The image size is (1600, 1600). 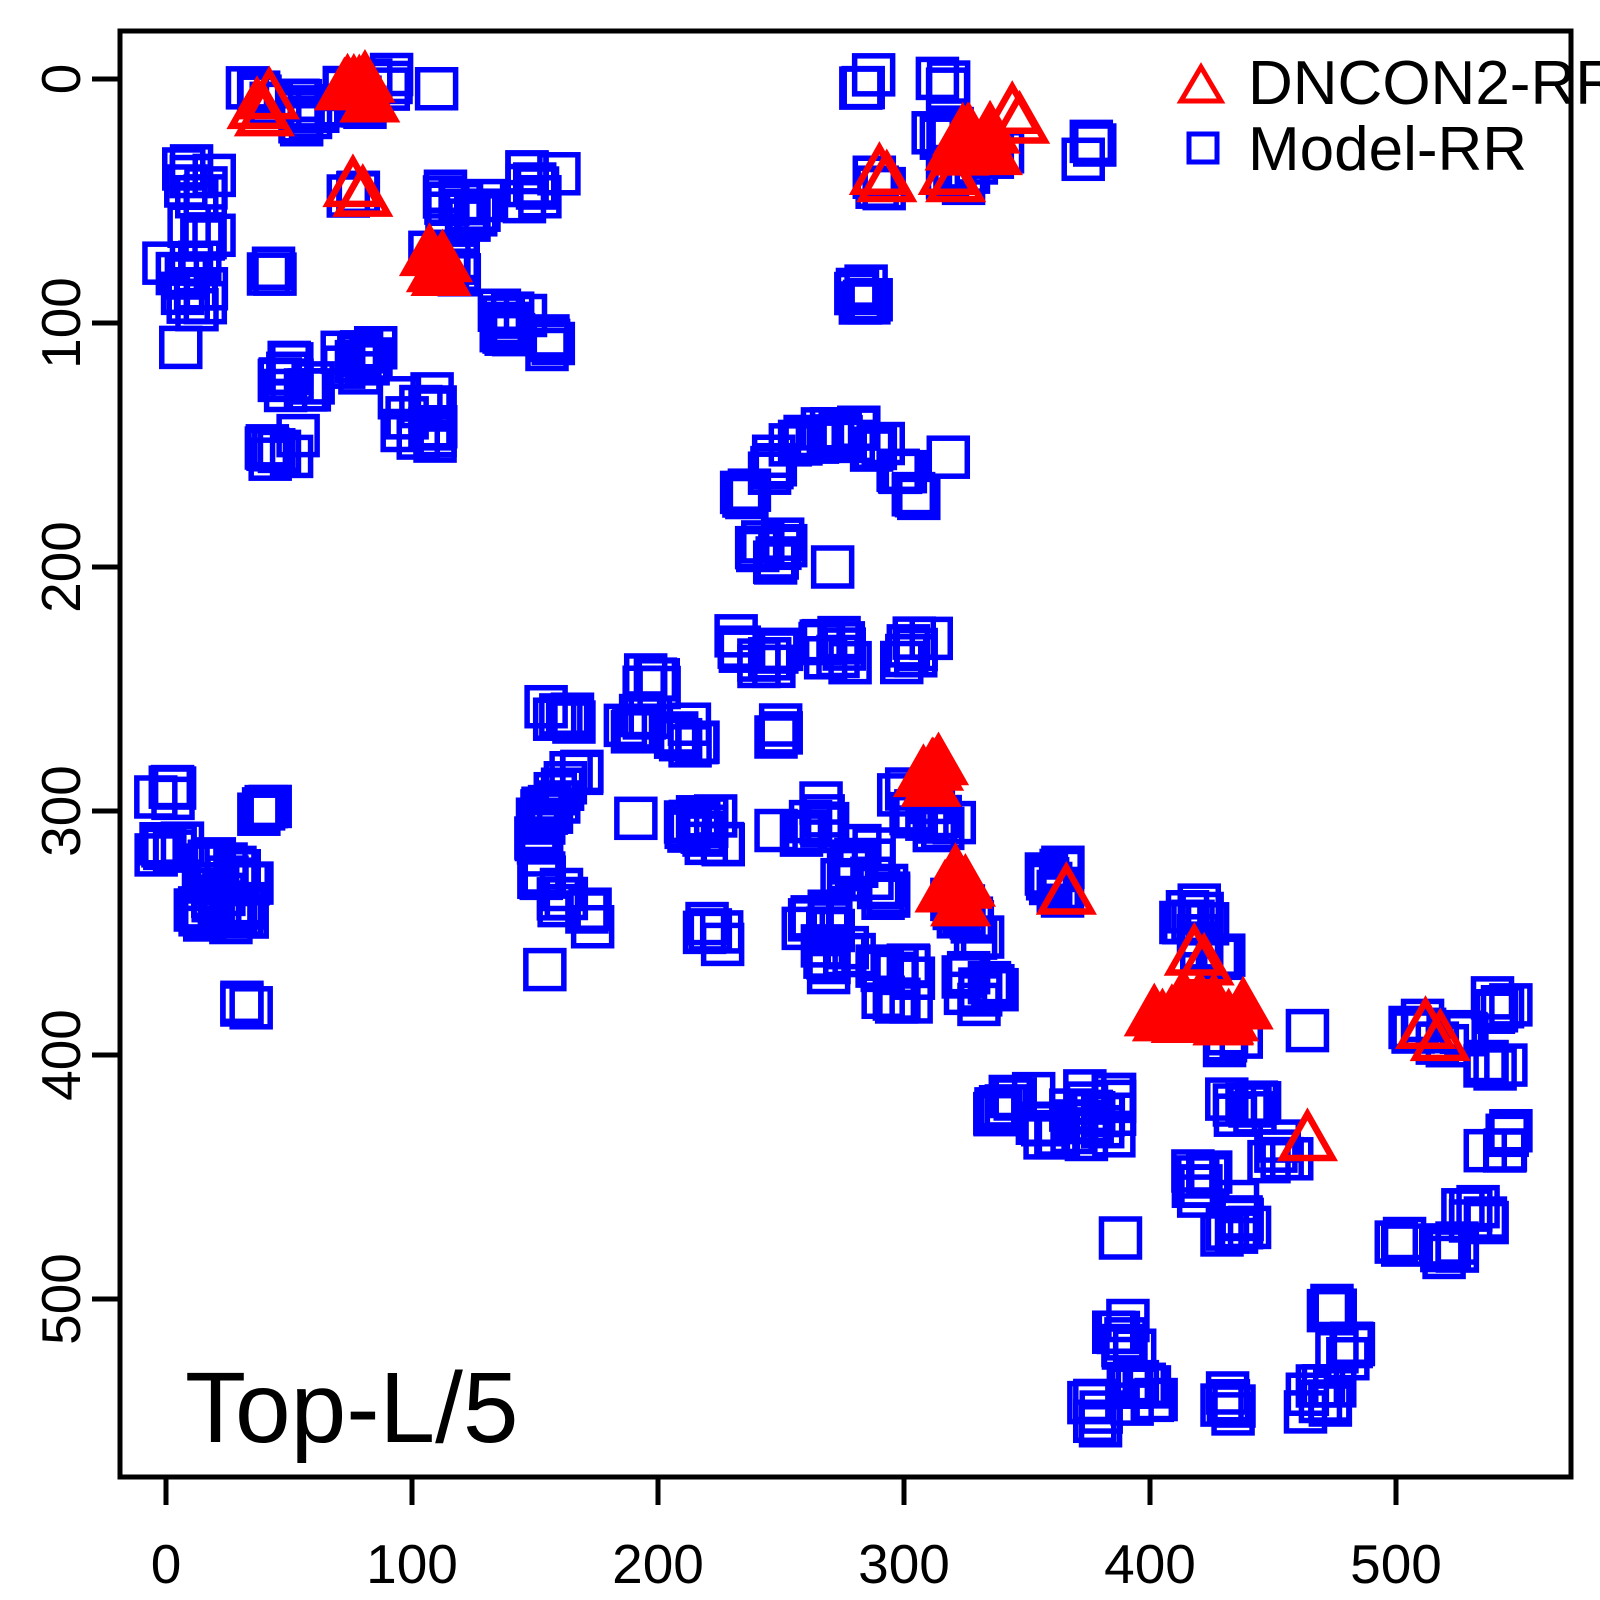 What do you see at coordinates (1387, 149) in the screenshot?
I see `legend-label-model: Model-RR` at bounding box center [1387, 149].